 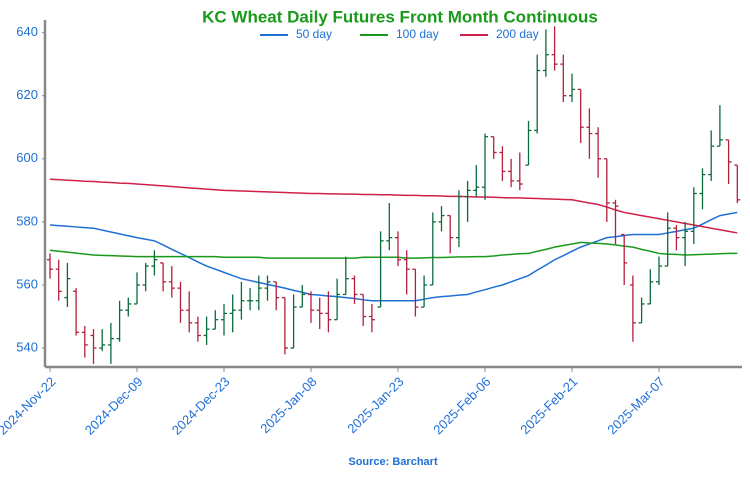 I want to click on legend-label: 100 day, so click(x=417, y=34).